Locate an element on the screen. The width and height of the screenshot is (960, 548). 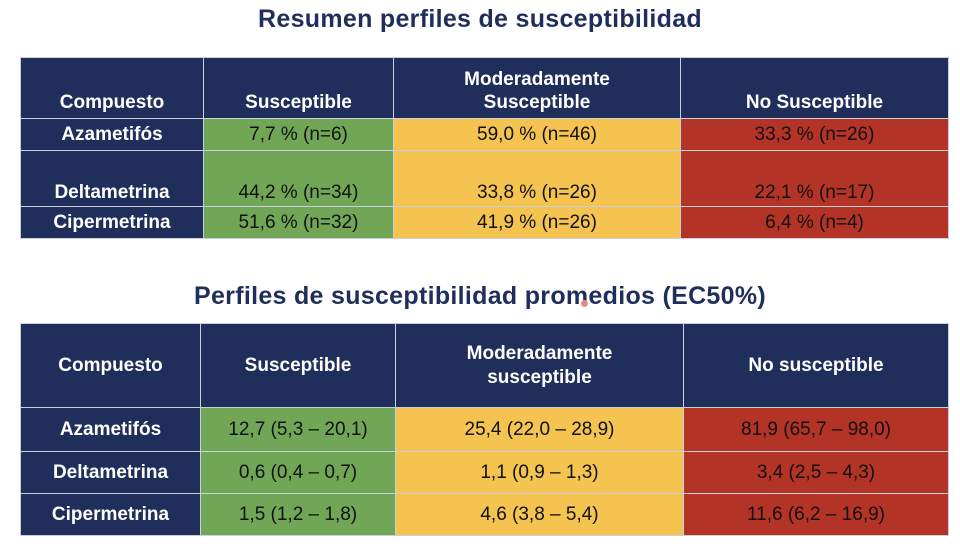
cell-moderate: 41,9 % (n=26) is located at coordinates (537, 222).